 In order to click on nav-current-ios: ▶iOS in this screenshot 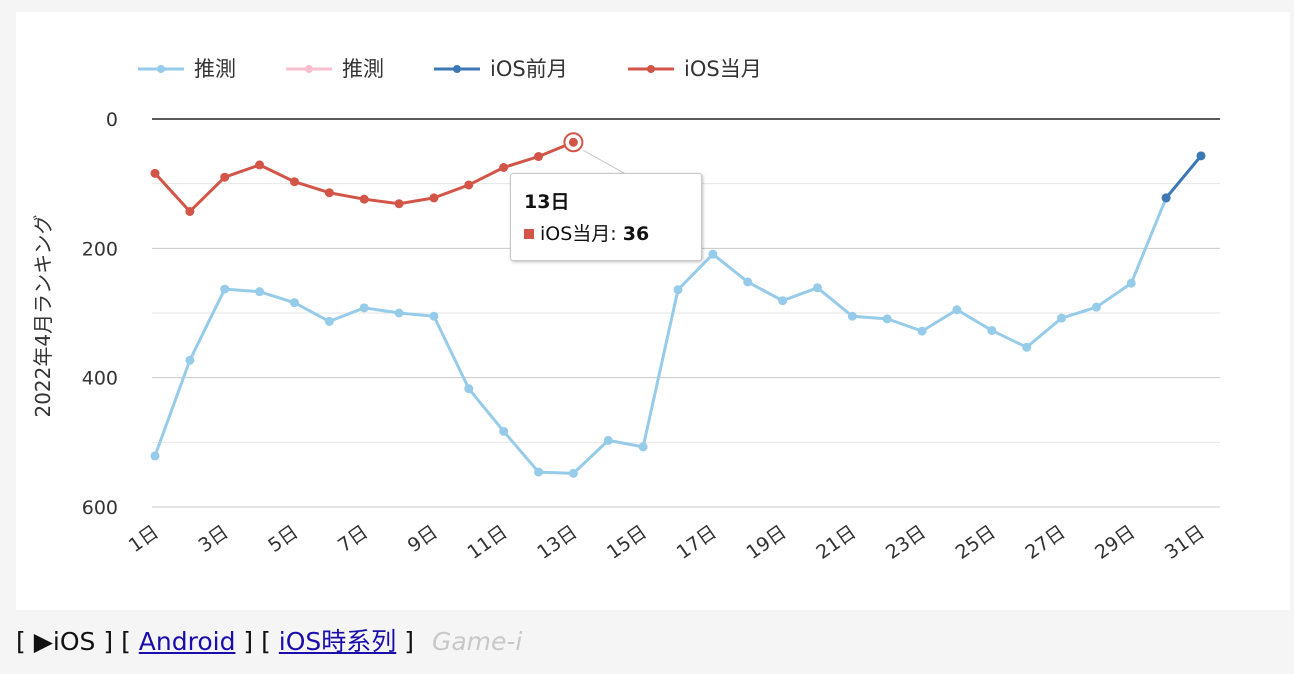, I will do `click(64, 641)`.